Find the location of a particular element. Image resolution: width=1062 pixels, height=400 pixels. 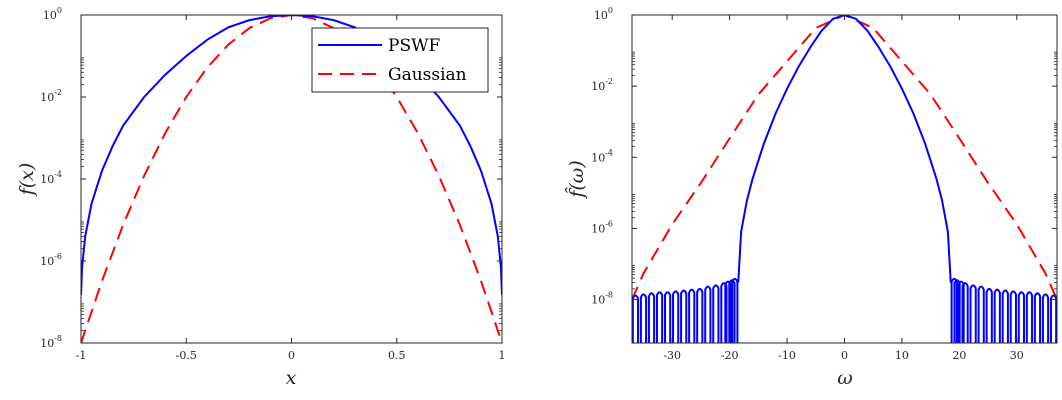

left-y-tick-label: 10⁻⁴ is located at coordinates (51, 178).